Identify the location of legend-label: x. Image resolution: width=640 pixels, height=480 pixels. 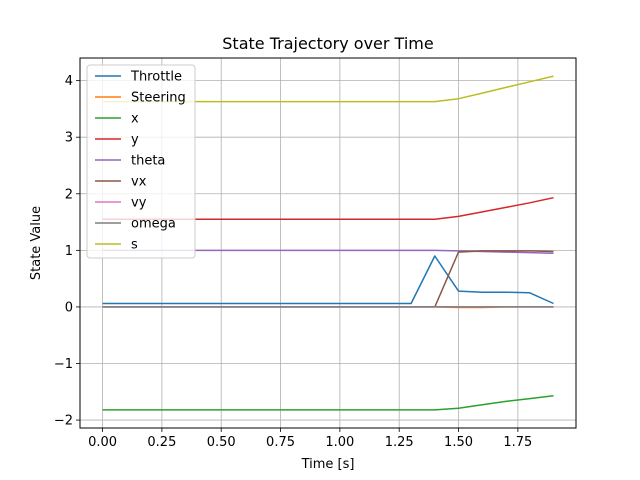
(135, 119).